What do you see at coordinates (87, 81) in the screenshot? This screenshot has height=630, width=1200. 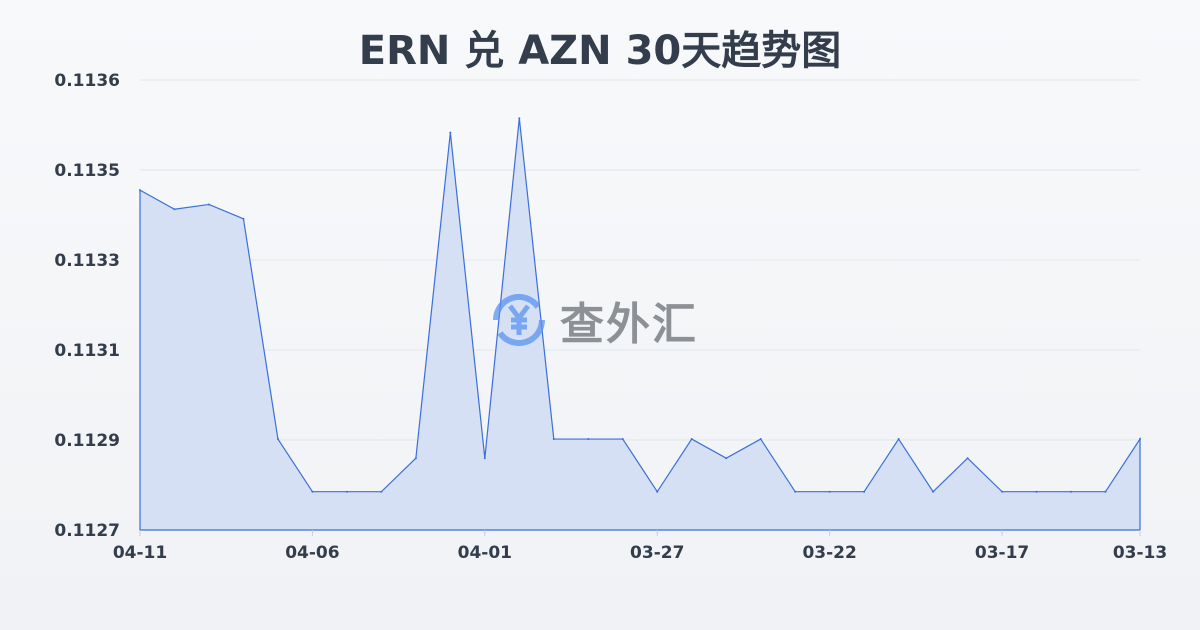 I see `y-tick-label: 0.1136` at bounding box center [87, 81].